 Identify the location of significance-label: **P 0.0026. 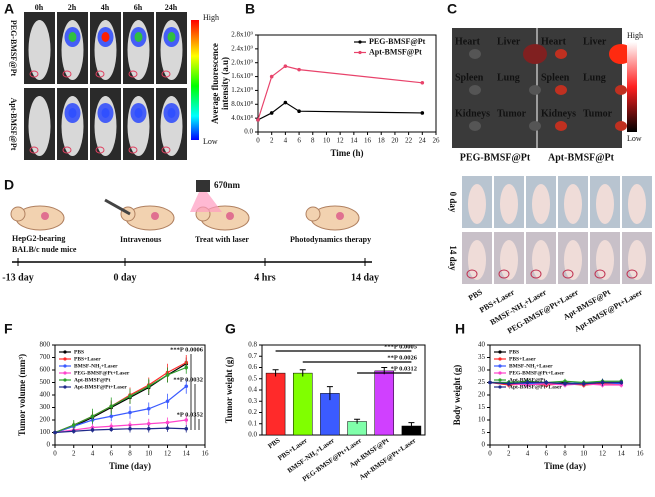
(402, 357).